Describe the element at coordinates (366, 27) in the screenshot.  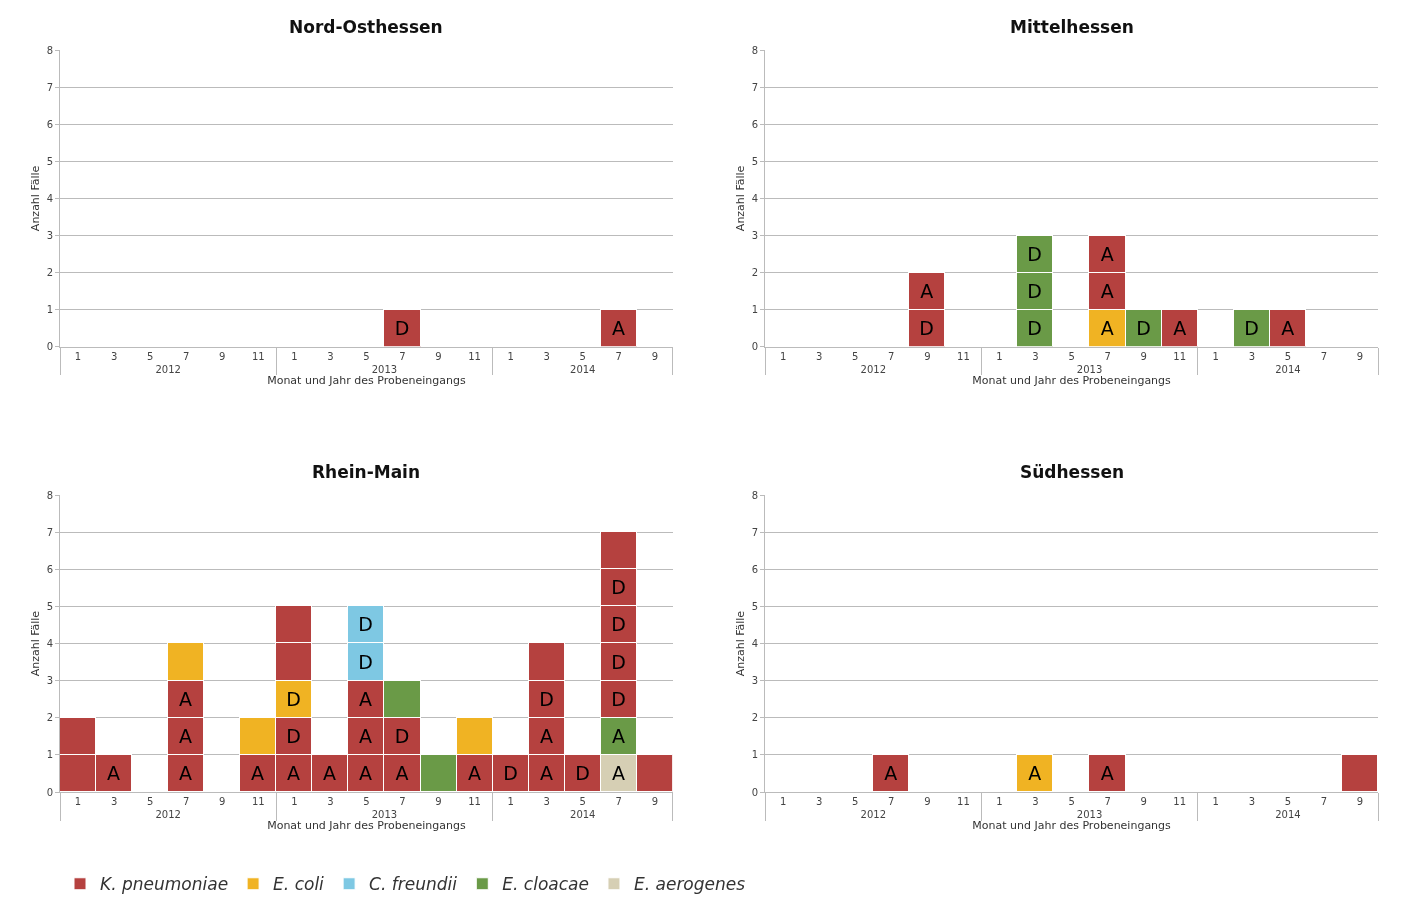
I see `chart-title: Nord-Osthessen` at that location.